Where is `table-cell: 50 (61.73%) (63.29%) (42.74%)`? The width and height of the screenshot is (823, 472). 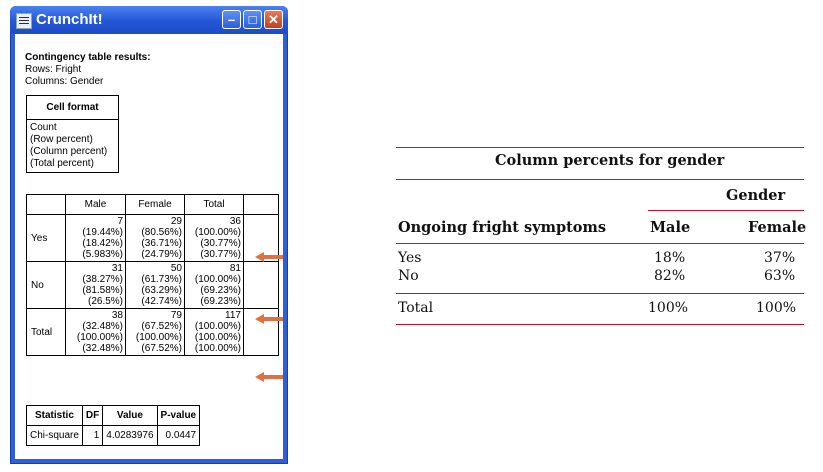 table-cell: 50 (61.73%) (63.29%) (42.74%) is located at coordinates (155, 285).